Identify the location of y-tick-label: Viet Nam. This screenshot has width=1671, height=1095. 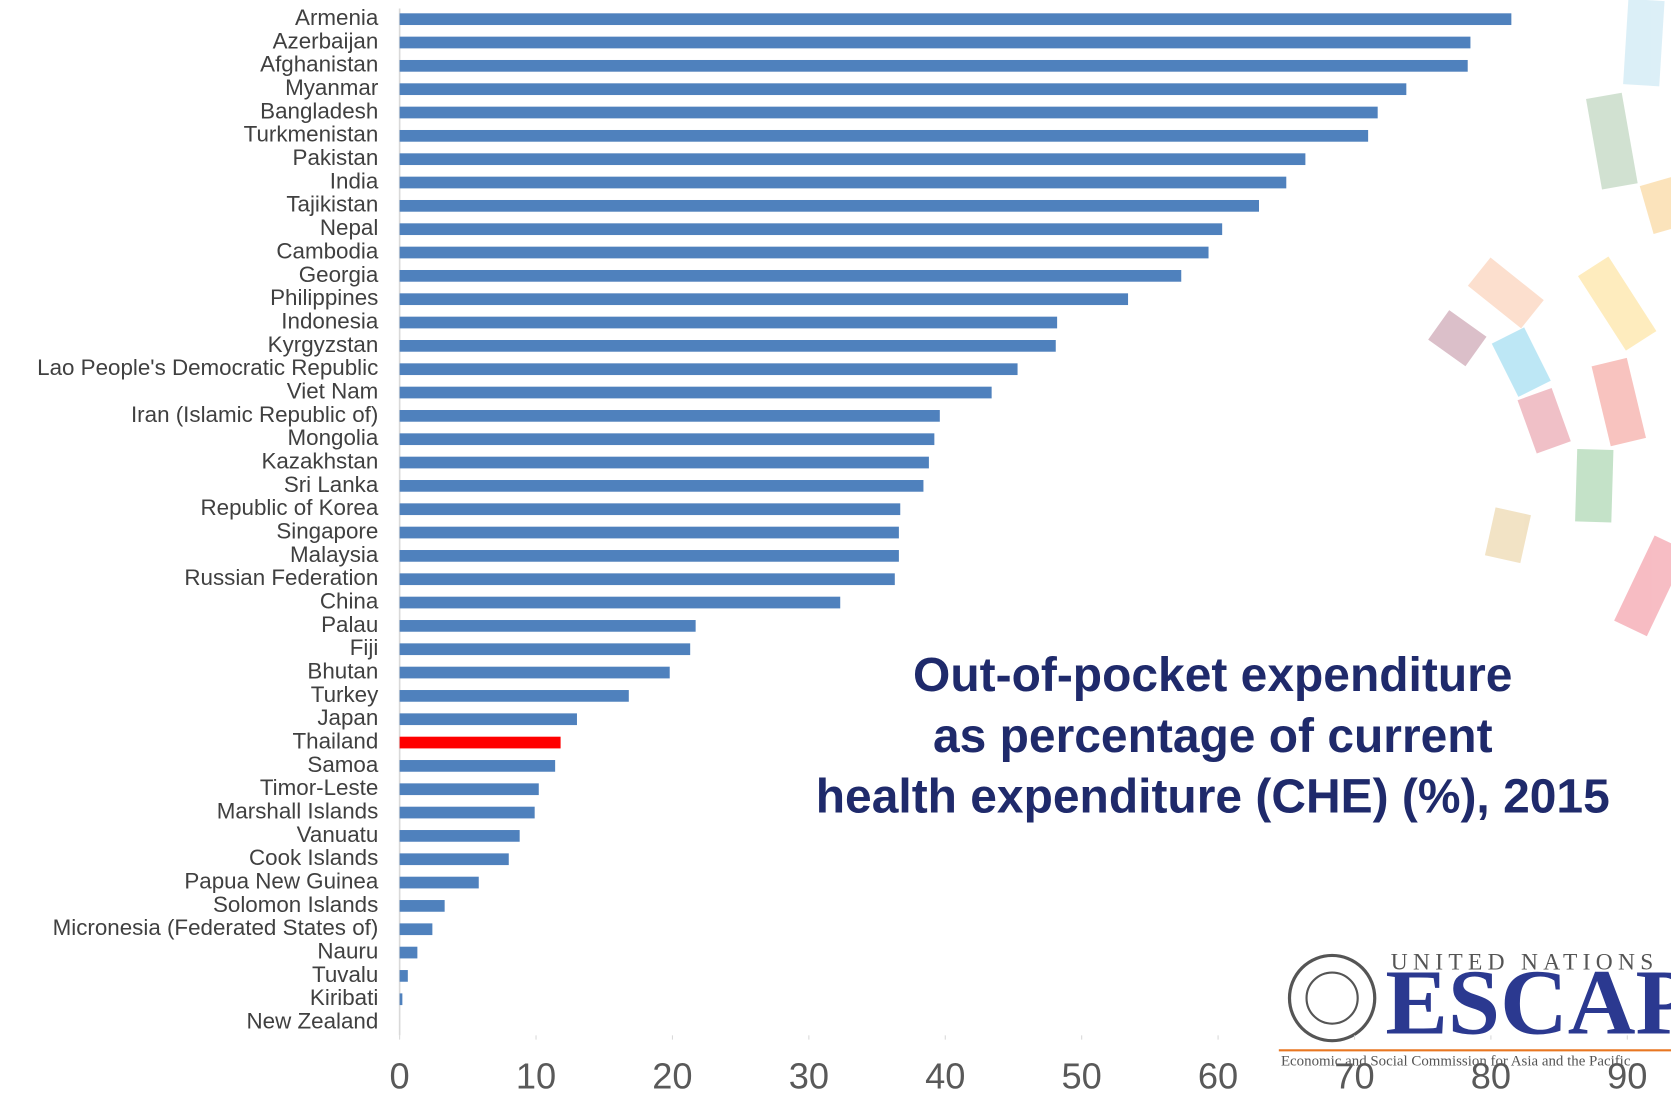
(333, 390).